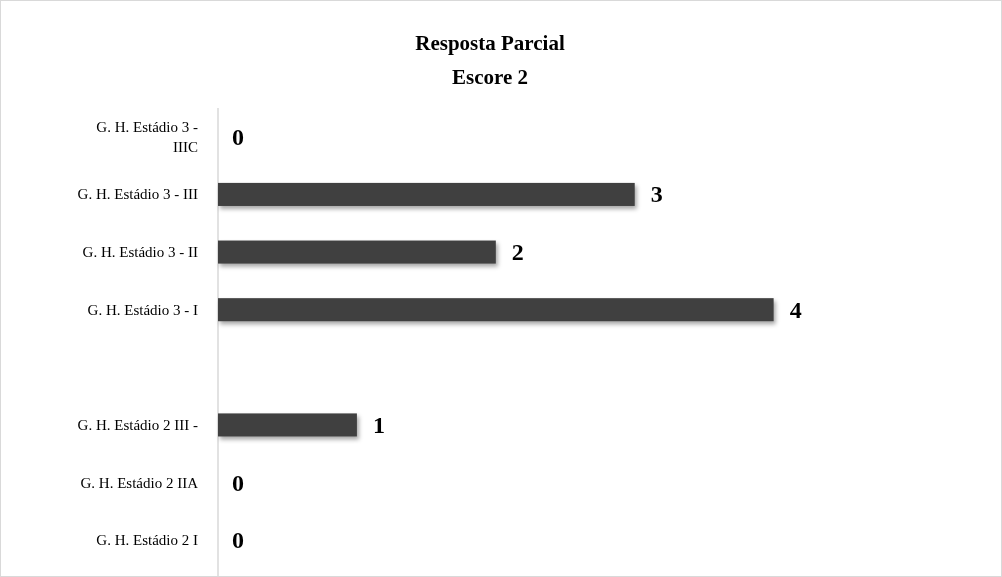 This screenshot has height=577, width=1002. Describe the element at coordinates (140, 252) in the screenshot. I see `y-tick-label: G. H. Estádio 3 - II` at that location.